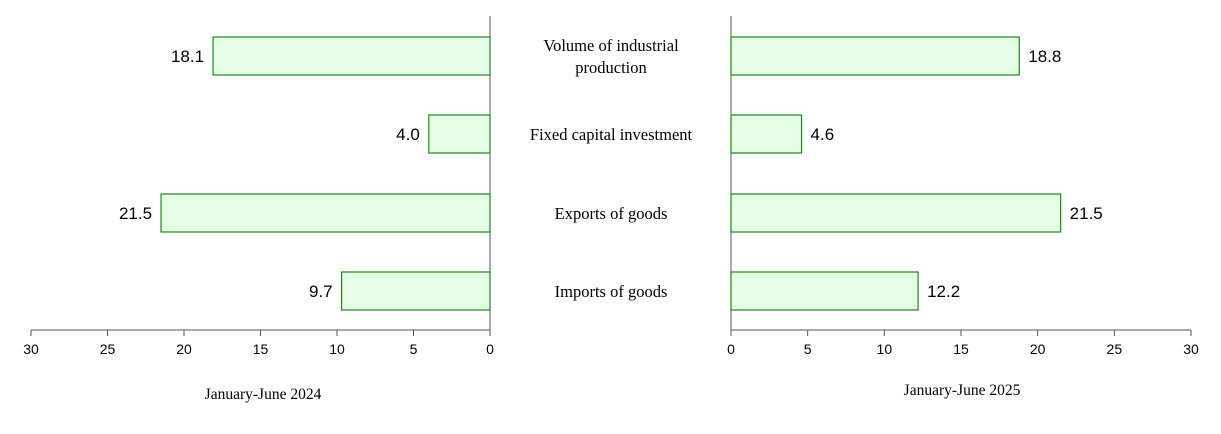  I want to click on left-x-tick-label: 10, so click(337, 349).